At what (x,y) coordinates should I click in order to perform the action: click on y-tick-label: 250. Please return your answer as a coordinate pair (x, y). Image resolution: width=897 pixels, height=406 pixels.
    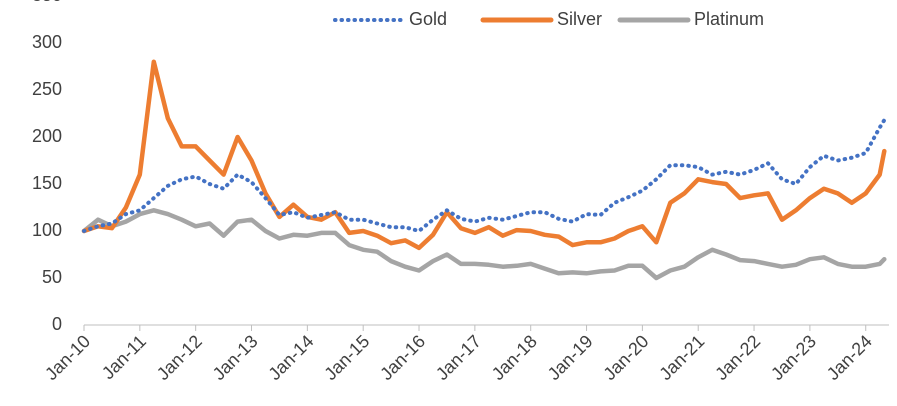
    Looking at the image, I should click on (47, 89).